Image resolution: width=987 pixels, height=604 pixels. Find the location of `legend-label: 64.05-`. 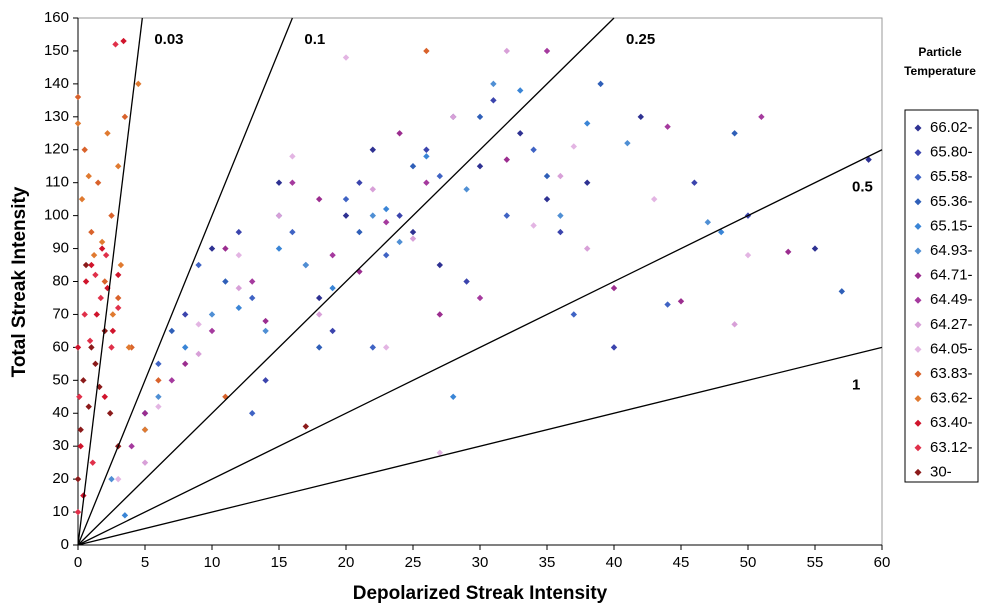

legend-label: 64.05- is located at coordinates (951, 348).